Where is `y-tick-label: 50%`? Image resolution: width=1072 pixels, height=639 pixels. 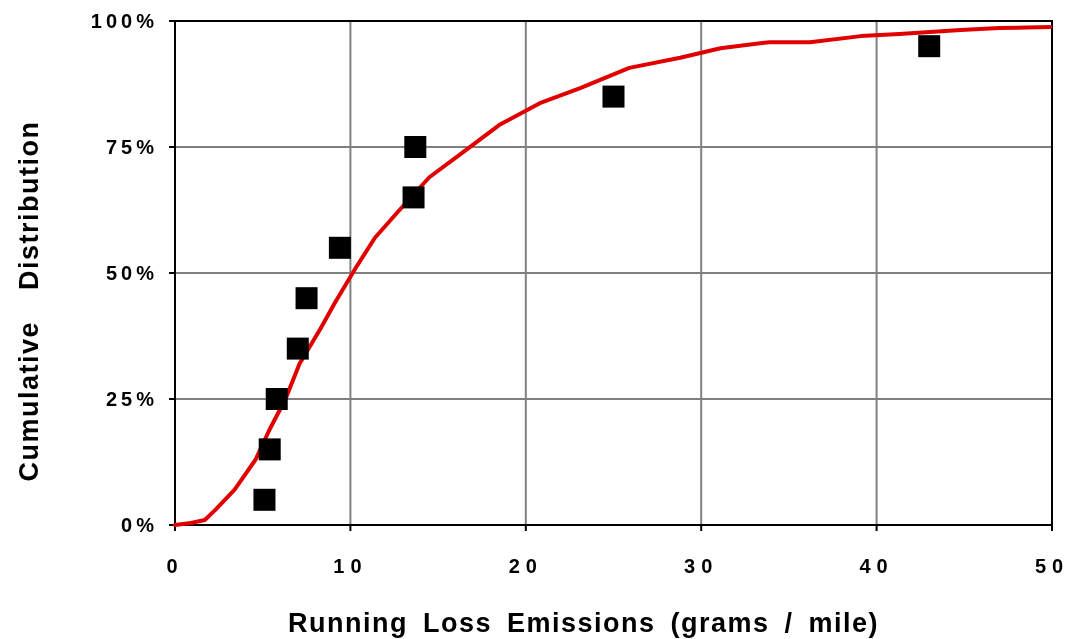
y-tick-label: 50% is located at coordinates (131, 273).